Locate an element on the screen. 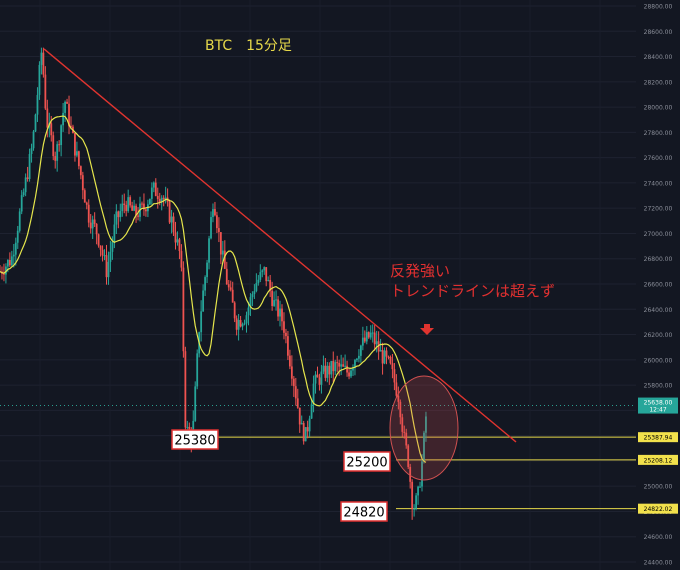  axis-tick-label: 27400.00 is located at coordinates (658, 183).